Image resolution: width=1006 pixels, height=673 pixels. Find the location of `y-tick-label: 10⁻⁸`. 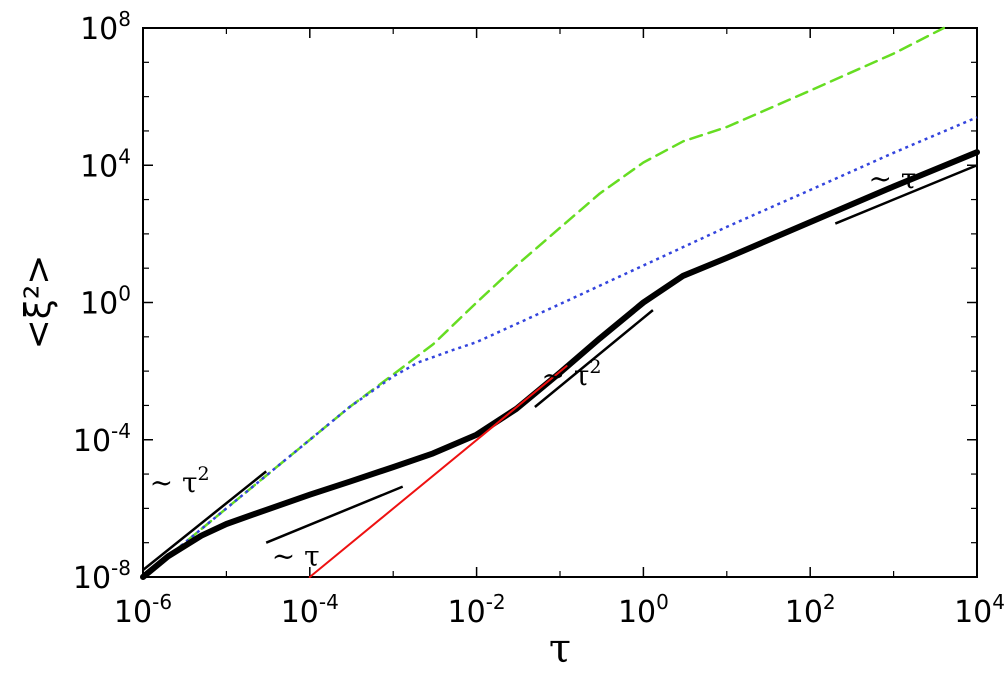

y-tick-label: 10⁻⁸ is located at coordinates (102, 576).